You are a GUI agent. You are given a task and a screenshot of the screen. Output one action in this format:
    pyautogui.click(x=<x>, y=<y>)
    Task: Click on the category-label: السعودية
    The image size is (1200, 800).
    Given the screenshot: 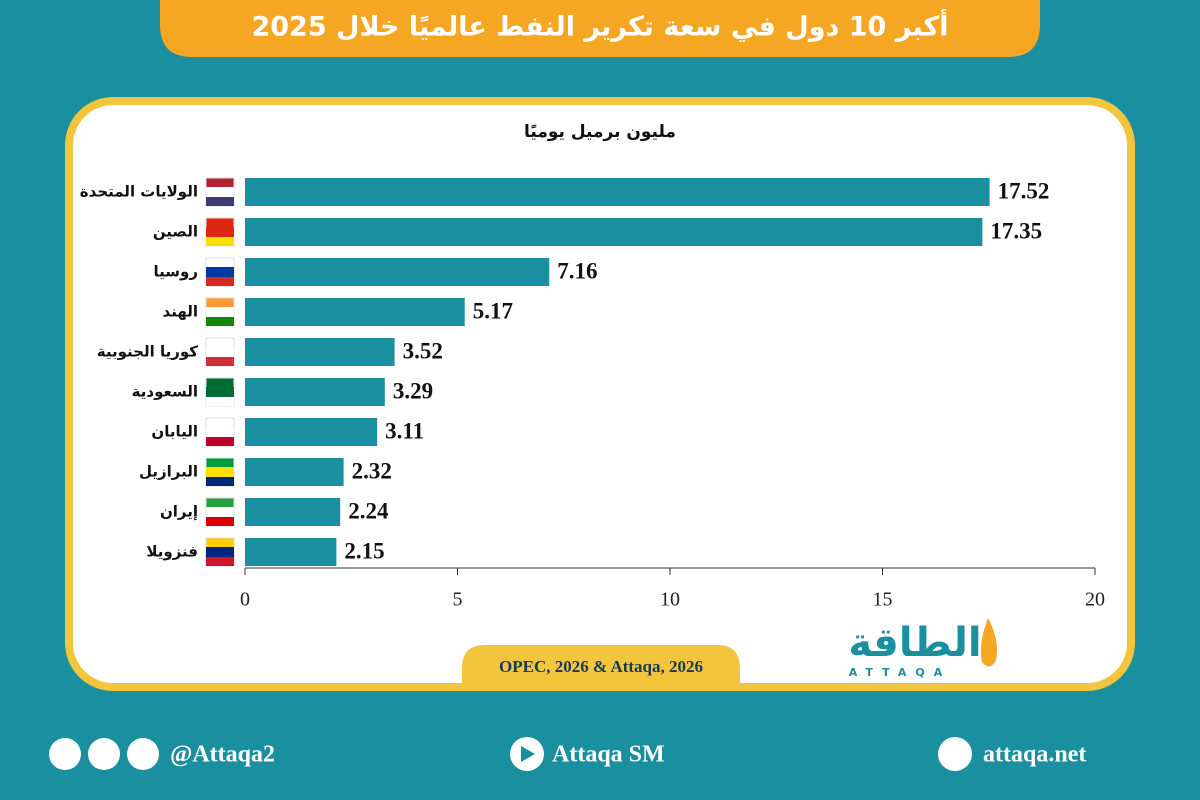 What is the action you would take?
    pyautogui.click(x=165, y=392)
    